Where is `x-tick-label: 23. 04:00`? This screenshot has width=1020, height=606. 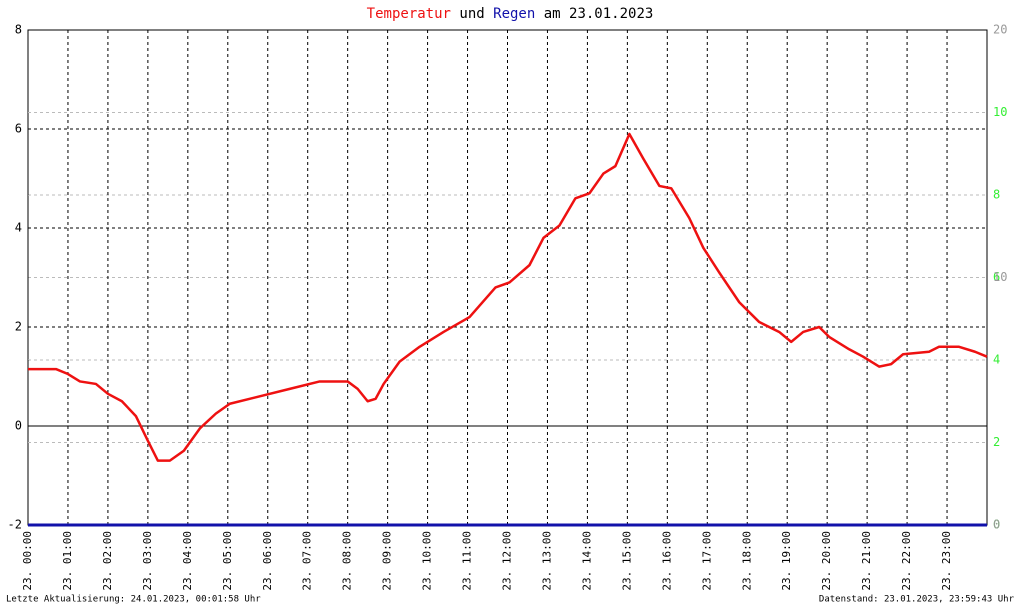
x-tick-label: 23. 04:00 is located at coordinates (187, 561).